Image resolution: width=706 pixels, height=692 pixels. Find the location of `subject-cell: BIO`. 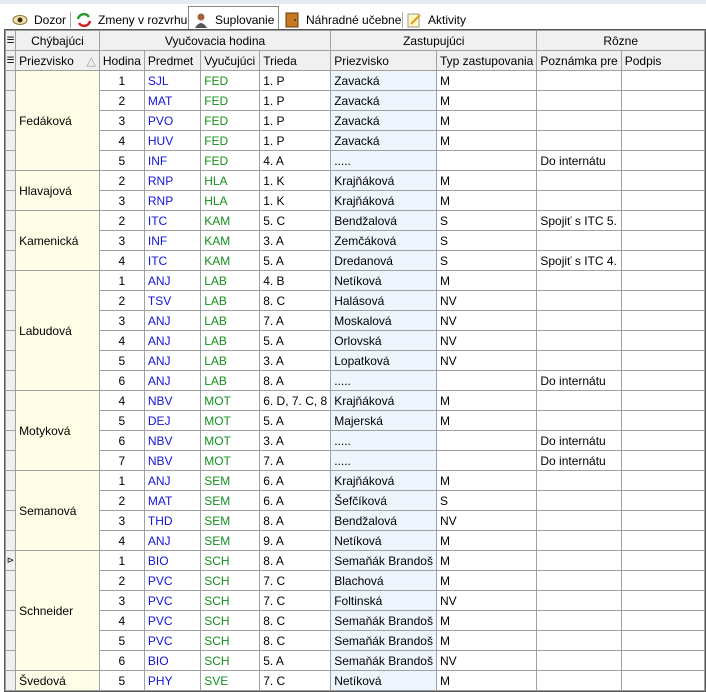

subject-cell: BIO is located at coordinates (172, 560).